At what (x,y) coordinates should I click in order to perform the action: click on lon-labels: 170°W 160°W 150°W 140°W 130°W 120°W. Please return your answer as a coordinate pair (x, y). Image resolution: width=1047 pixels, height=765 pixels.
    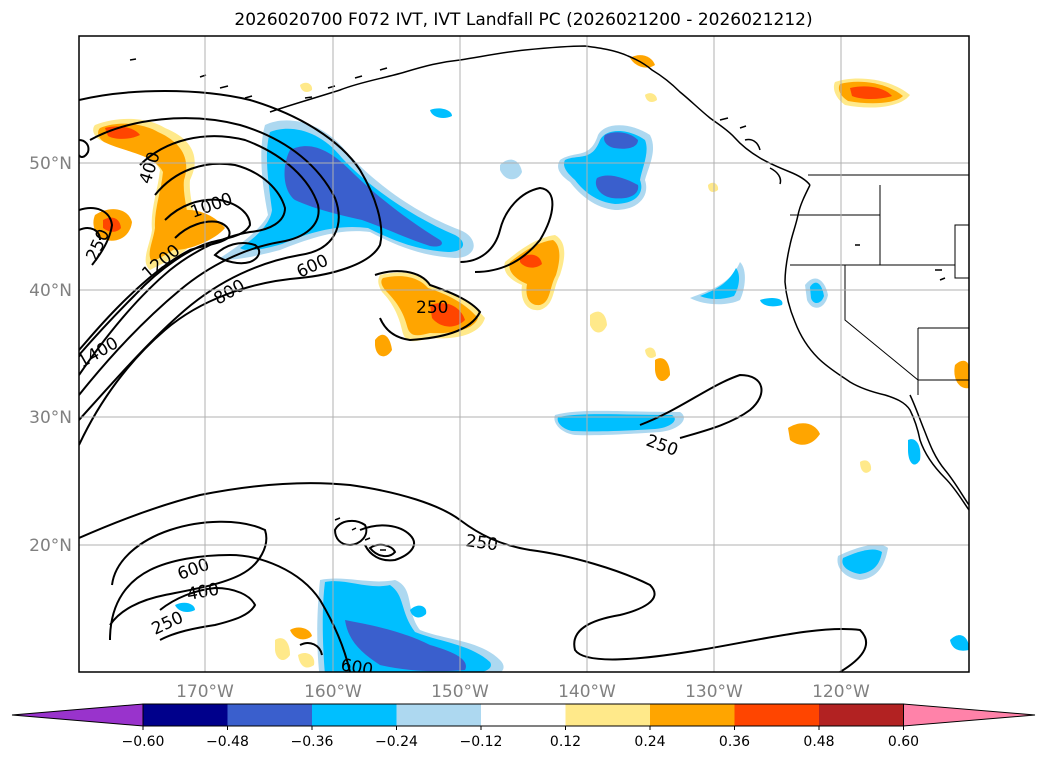
    Looking at the image, I should click on (523, 692).